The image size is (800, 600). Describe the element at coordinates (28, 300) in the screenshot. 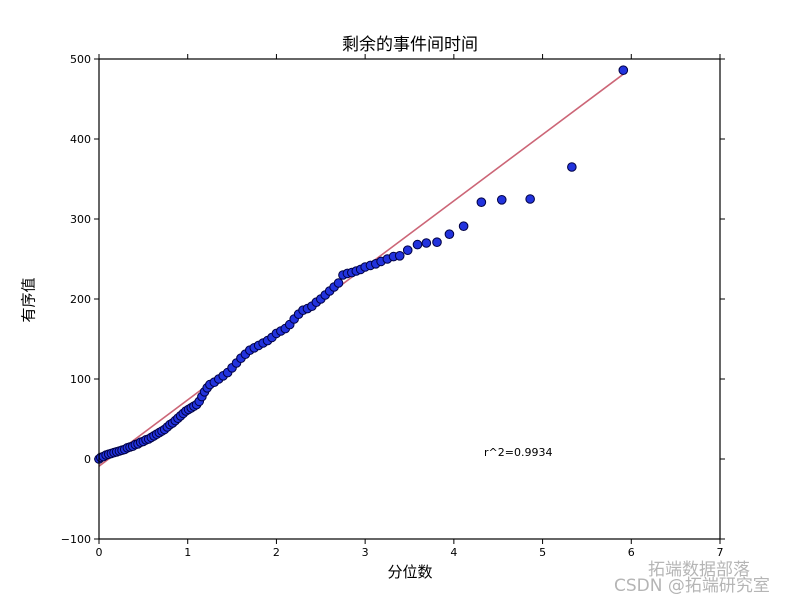

I see `y-axis-label: 有序值` at that location.